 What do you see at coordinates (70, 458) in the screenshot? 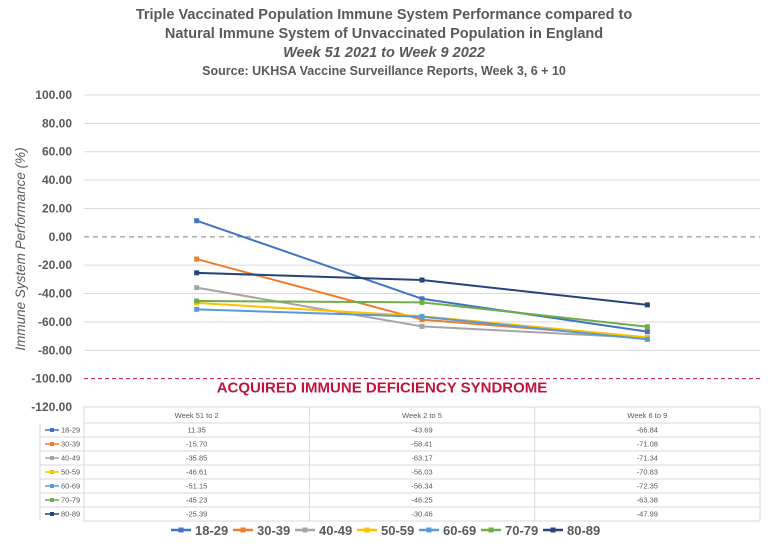
I see `table-row-label: 40-49` at bounding box center [70, 458].